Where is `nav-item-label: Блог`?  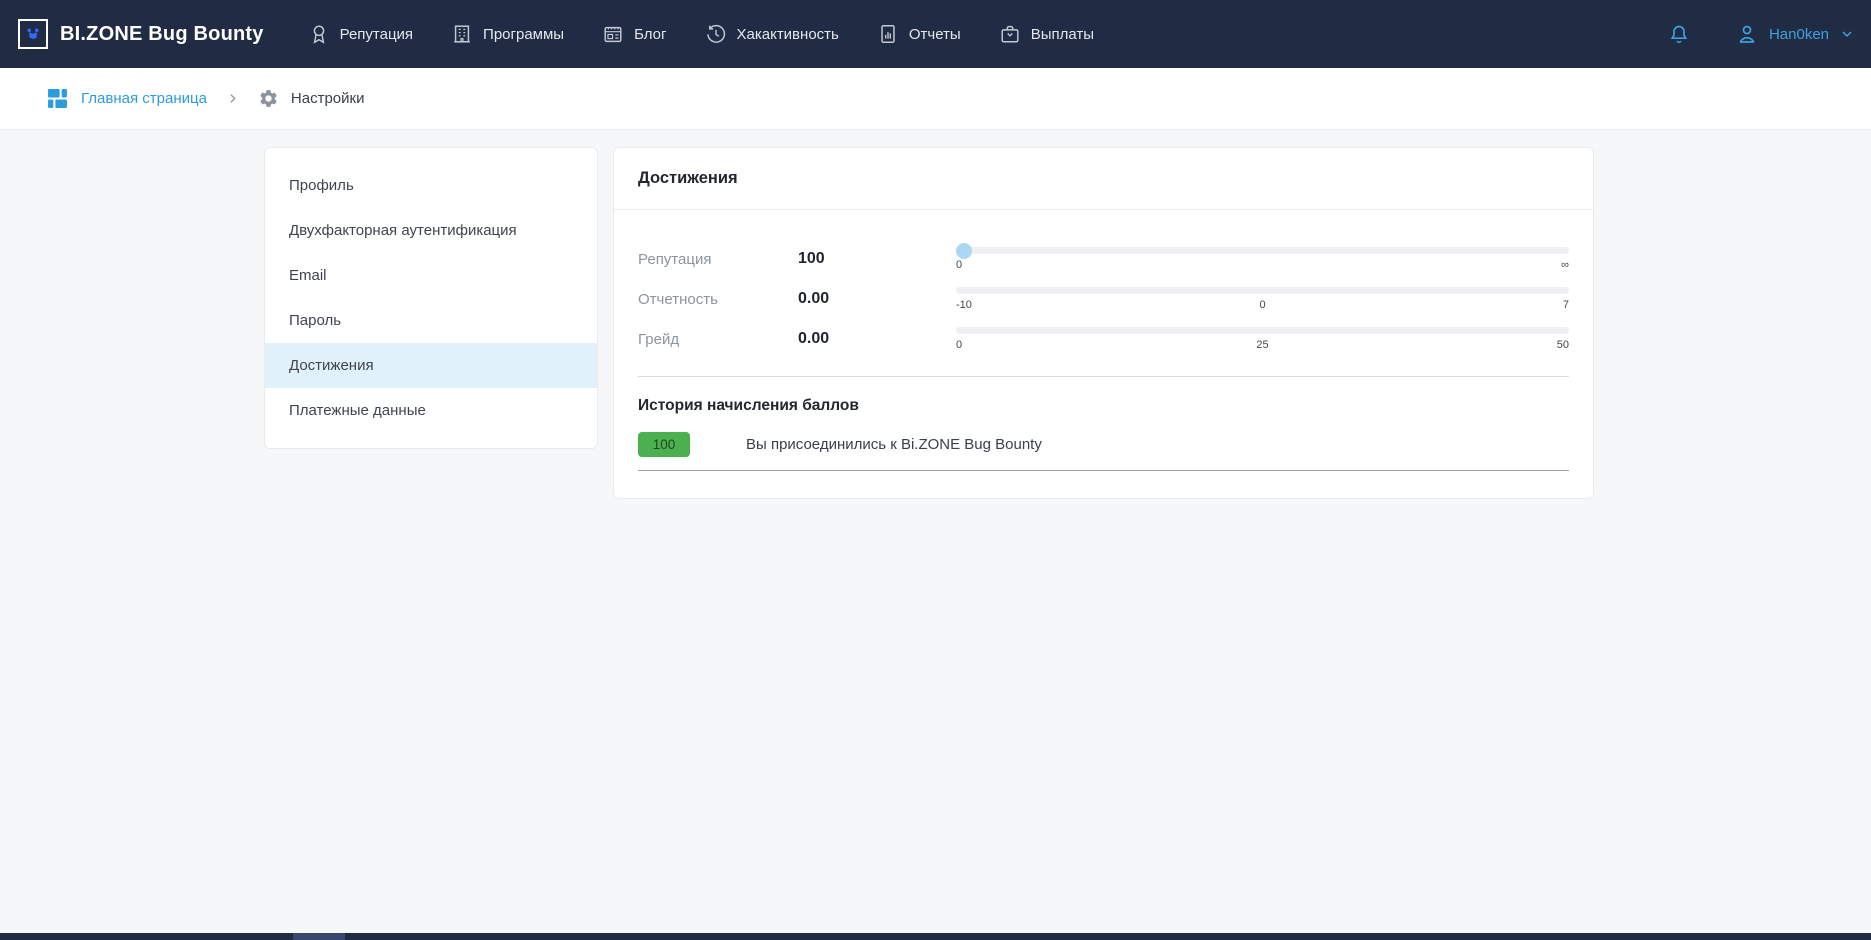
nav-item-label: Блог is located at coordinates (650, 34).